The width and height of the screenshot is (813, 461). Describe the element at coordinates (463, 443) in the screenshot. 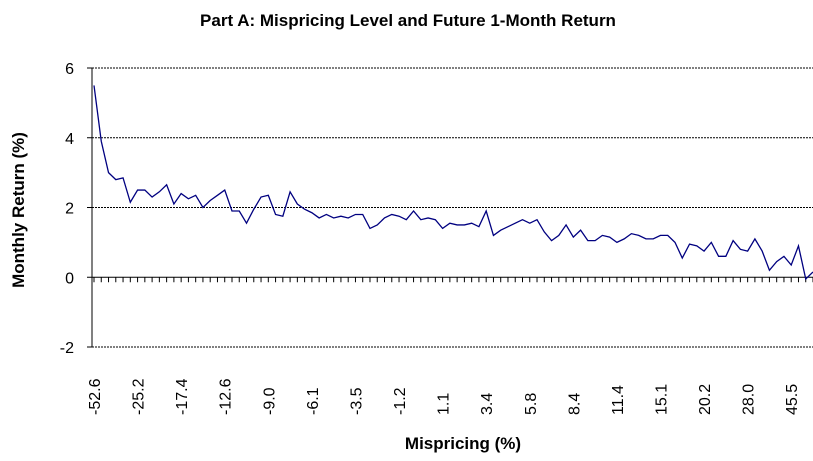

I see `x-axis-title: Mispricing (%)` at that location.